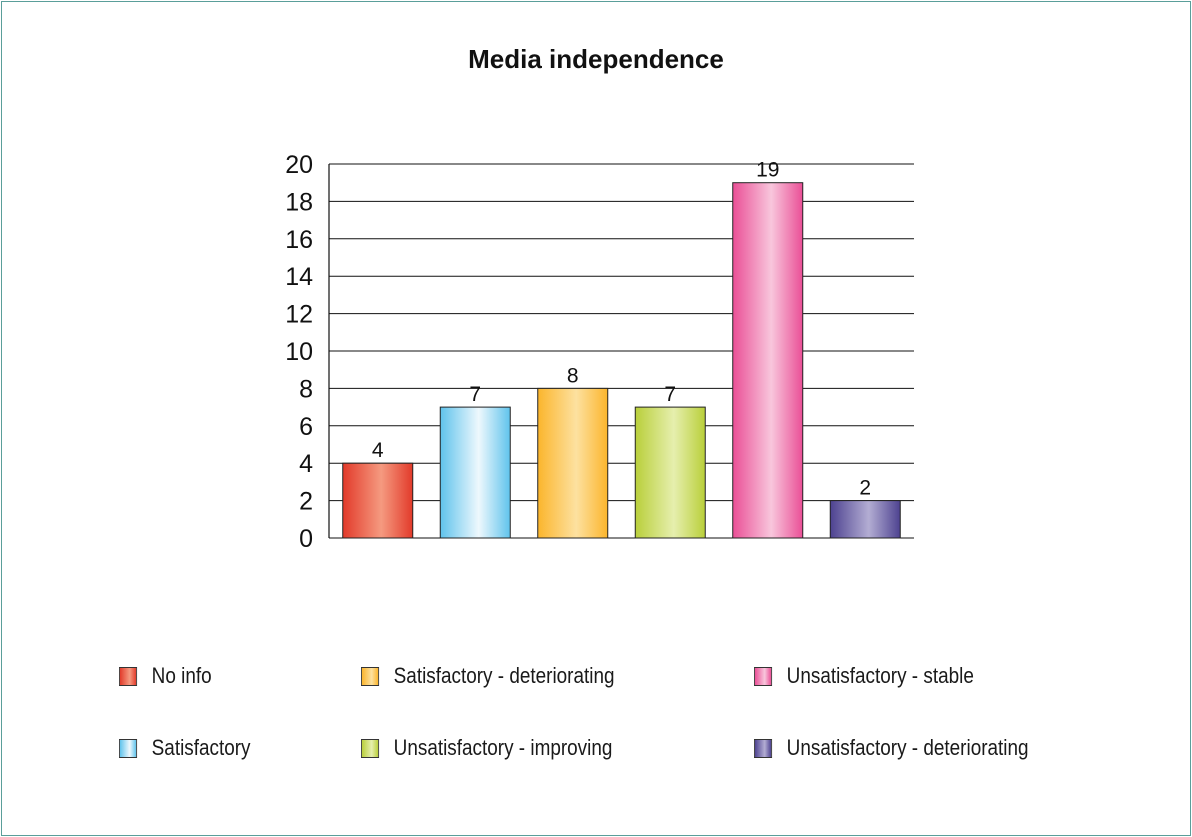 The image size is (1192, 837). I want to click on legend-item: Satisfactory, so click(185, 748).